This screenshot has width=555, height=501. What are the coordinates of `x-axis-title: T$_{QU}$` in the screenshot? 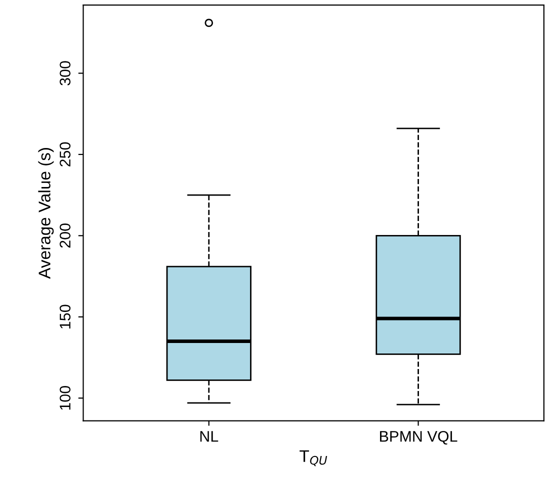 It's located at (314, 458).